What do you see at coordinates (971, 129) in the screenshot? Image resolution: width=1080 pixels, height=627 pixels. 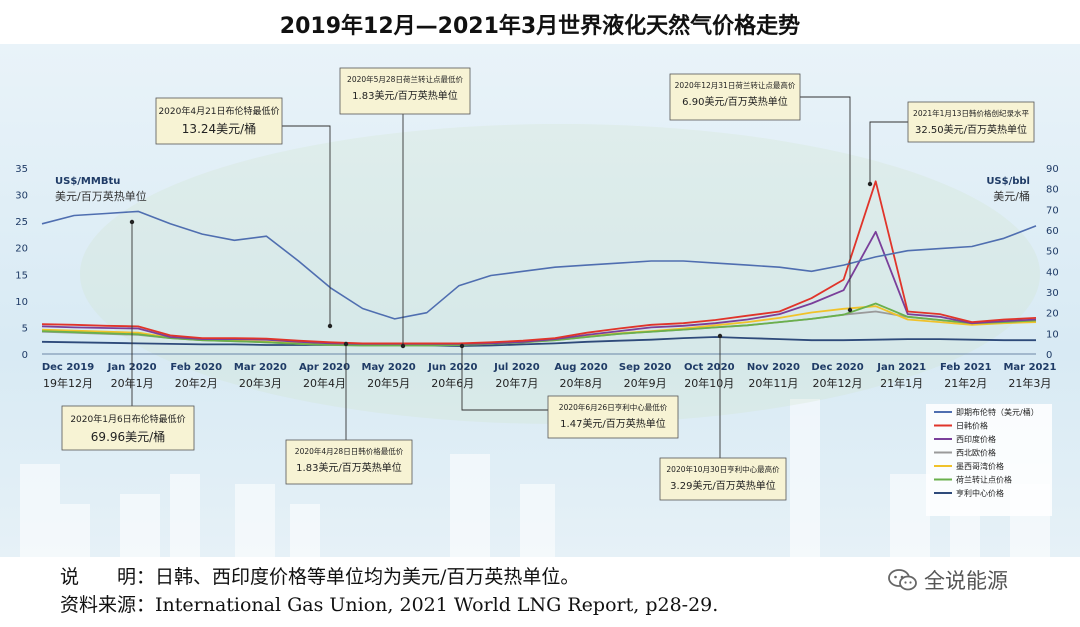 I see `annotation-value: 32.50美元/百万英热单位` at bounding box center [971, 129].